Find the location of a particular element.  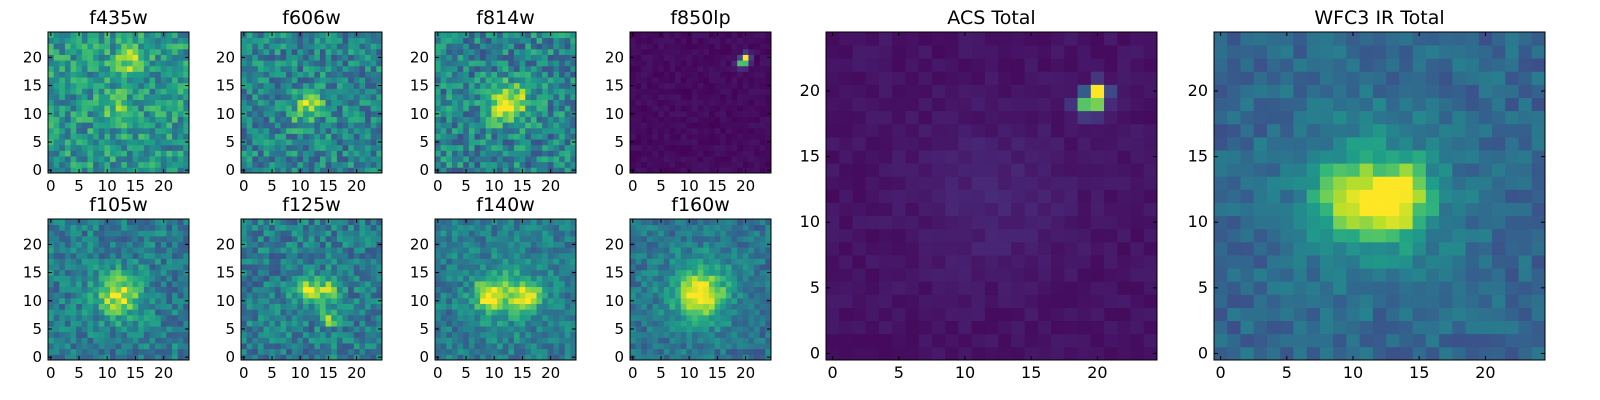

x-tick-label: 10 is located at coordinates (300, 373).